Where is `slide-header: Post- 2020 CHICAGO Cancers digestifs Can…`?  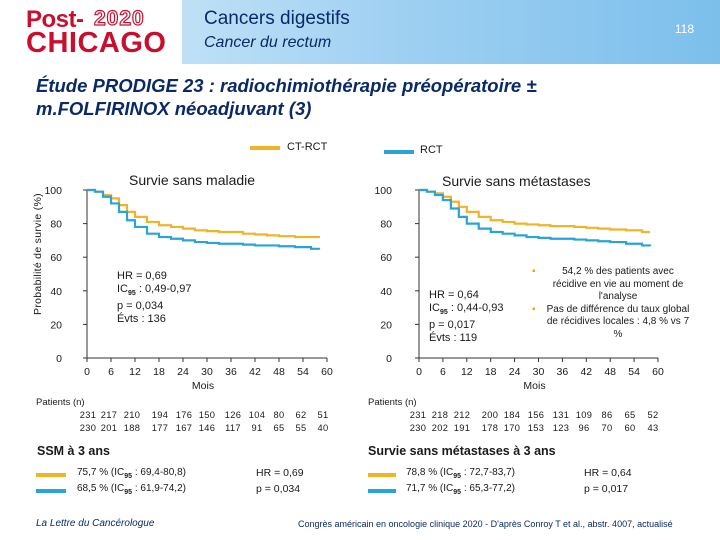
slide-header: Post- 2020 CHICAGO Cancers digestifs Can… is located at coordinates (360, 32).